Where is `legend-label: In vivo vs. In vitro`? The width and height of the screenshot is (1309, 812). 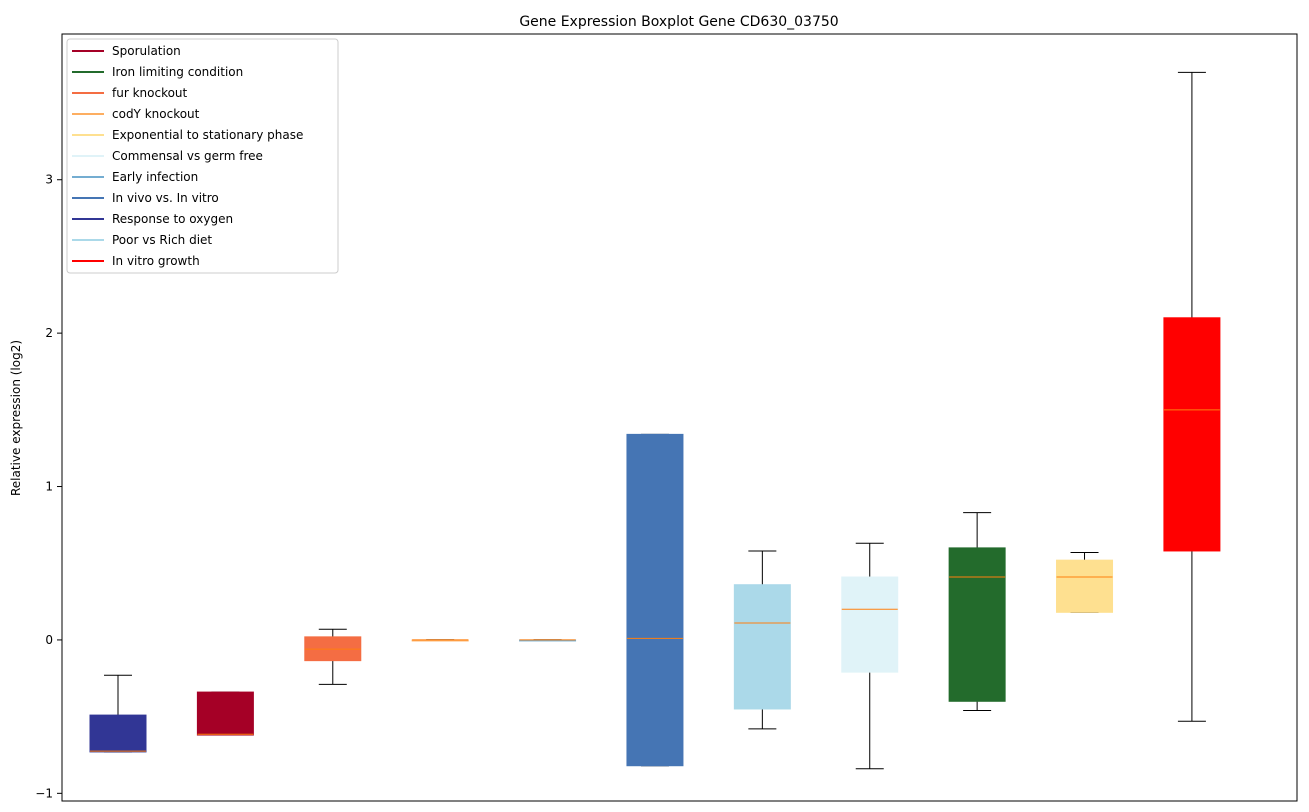
legend-label: In vivo vs. In vitro is located at coordinates (165, 198).